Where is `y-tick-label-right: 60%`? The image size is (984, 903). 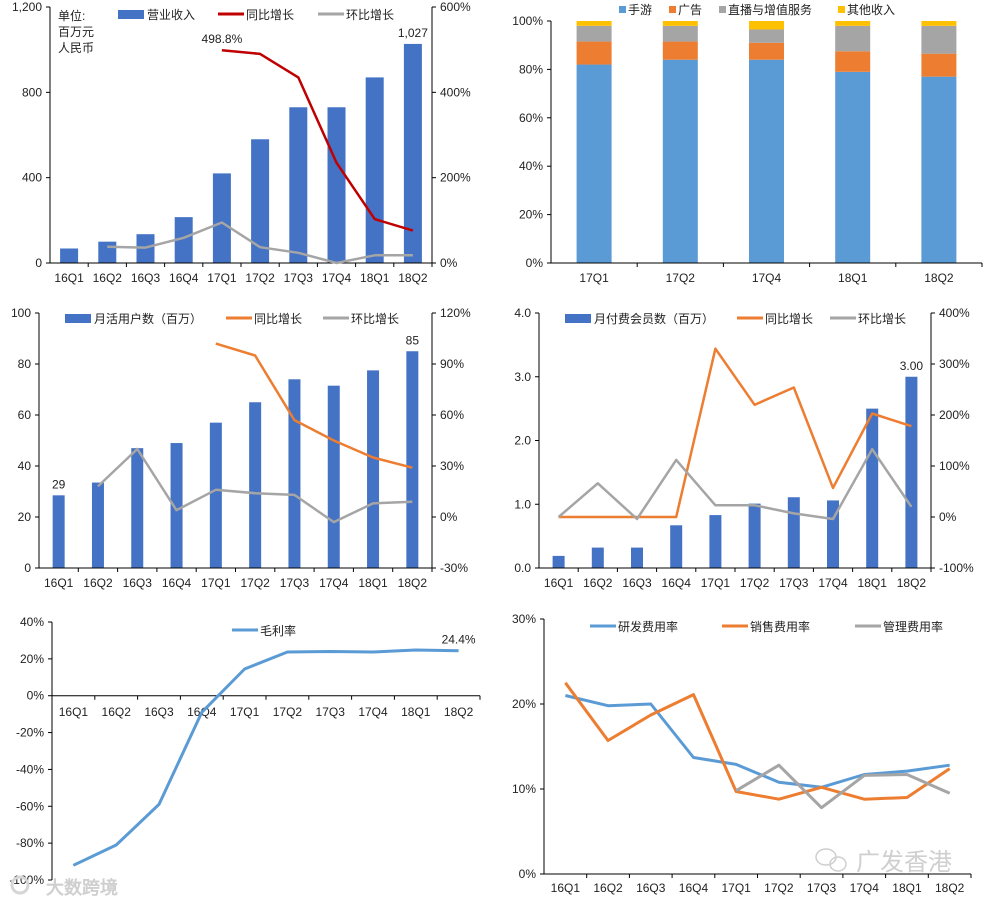
y-tick-label-right: 60% is located at coordinates (452, 415).